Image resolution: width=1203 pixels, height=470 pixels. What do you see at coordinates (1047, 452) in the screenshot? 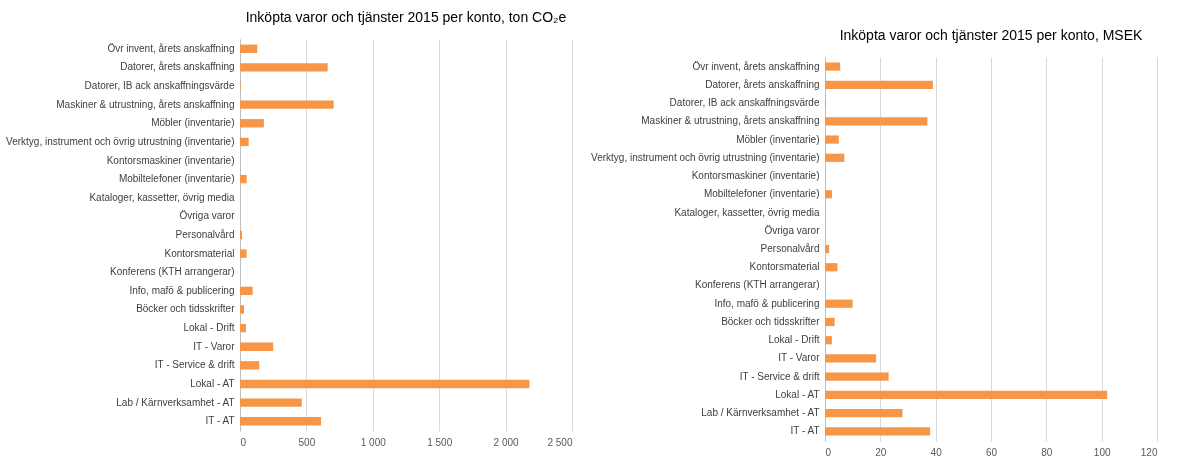
I see `x-tick-label: 80` at bounding box center [1047, 452].